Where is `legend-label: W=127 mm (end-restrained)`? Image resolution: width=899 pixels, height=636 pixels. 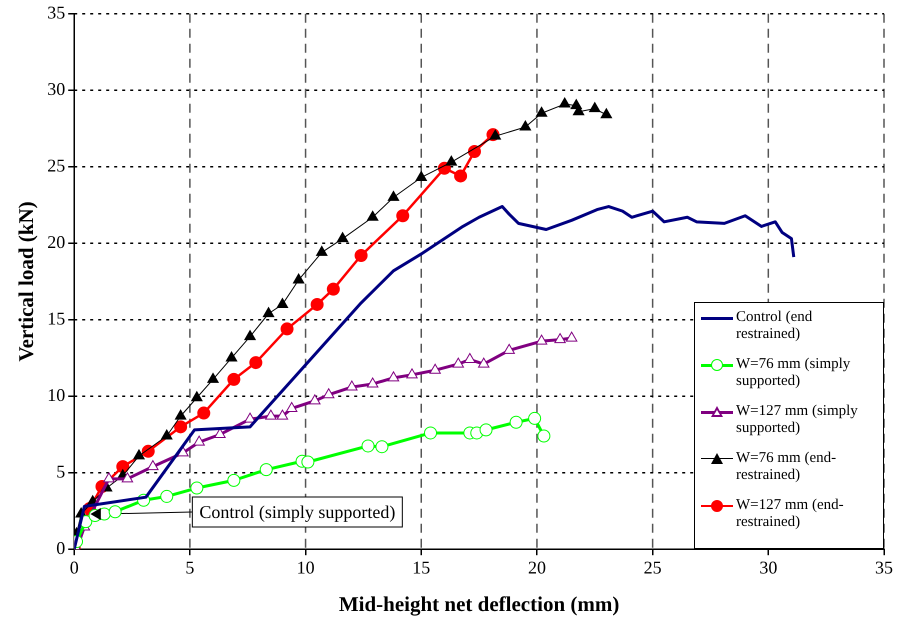
legend-label: W=127 mm (end-restrained) is located at coordinates (790, 514).